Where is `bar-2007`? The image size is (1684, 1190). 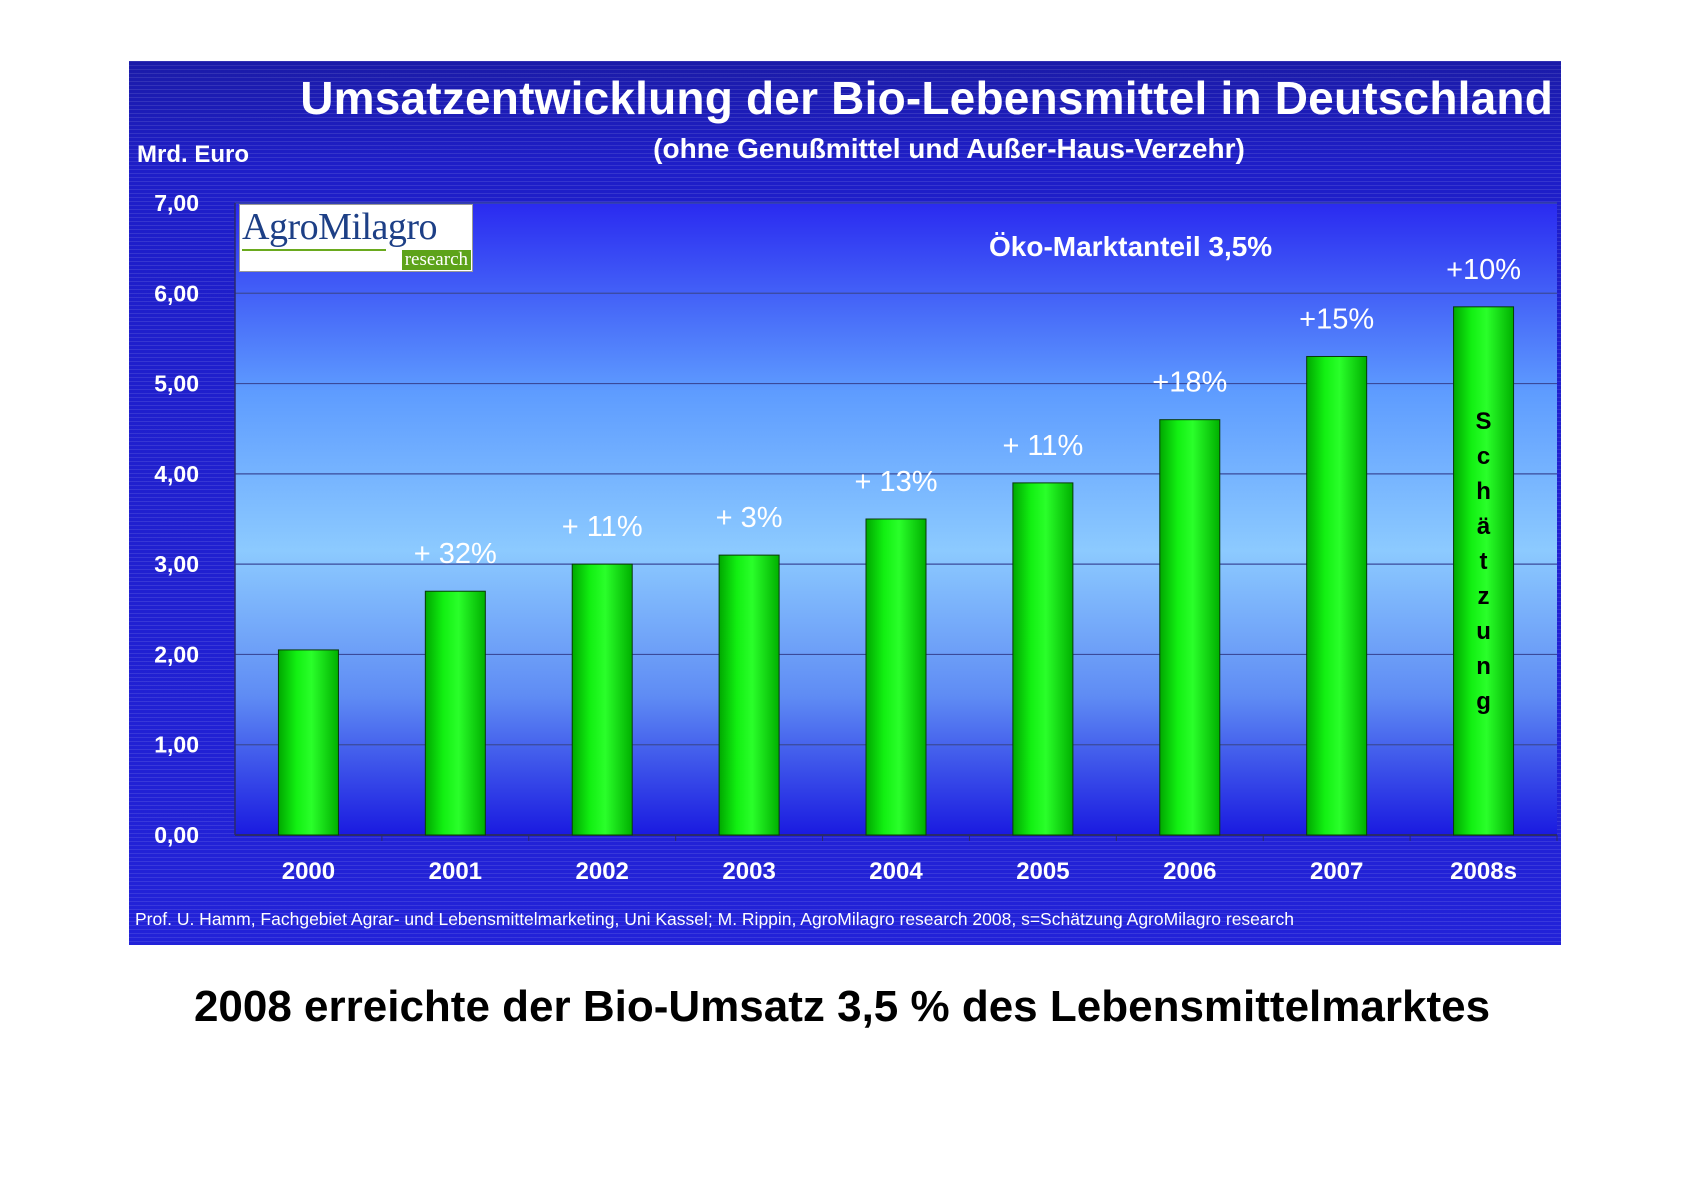
bar-2007 is located at coordinates (1337, 595).